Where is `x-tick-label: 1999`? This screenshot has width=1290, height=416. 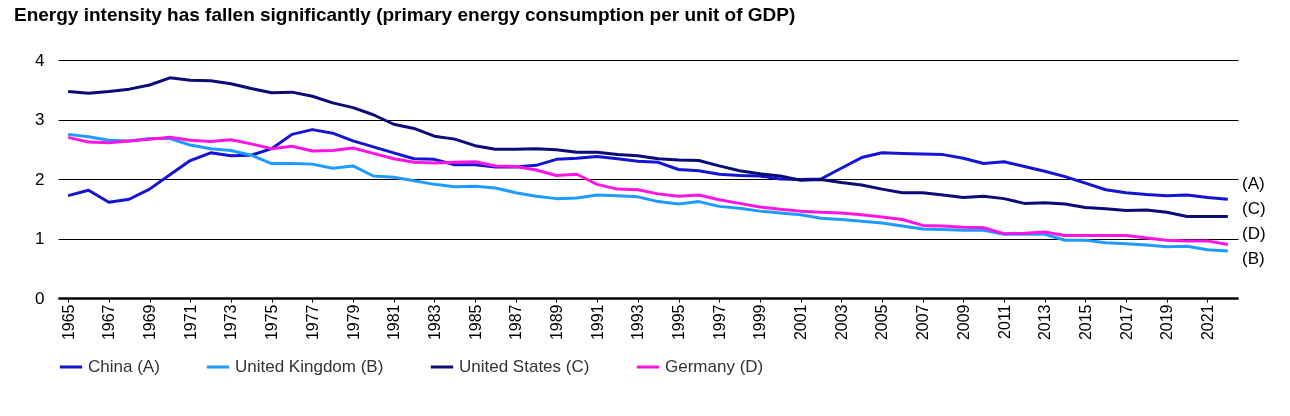 x-tick-label: 1999 is located at coordinates (760, 322).